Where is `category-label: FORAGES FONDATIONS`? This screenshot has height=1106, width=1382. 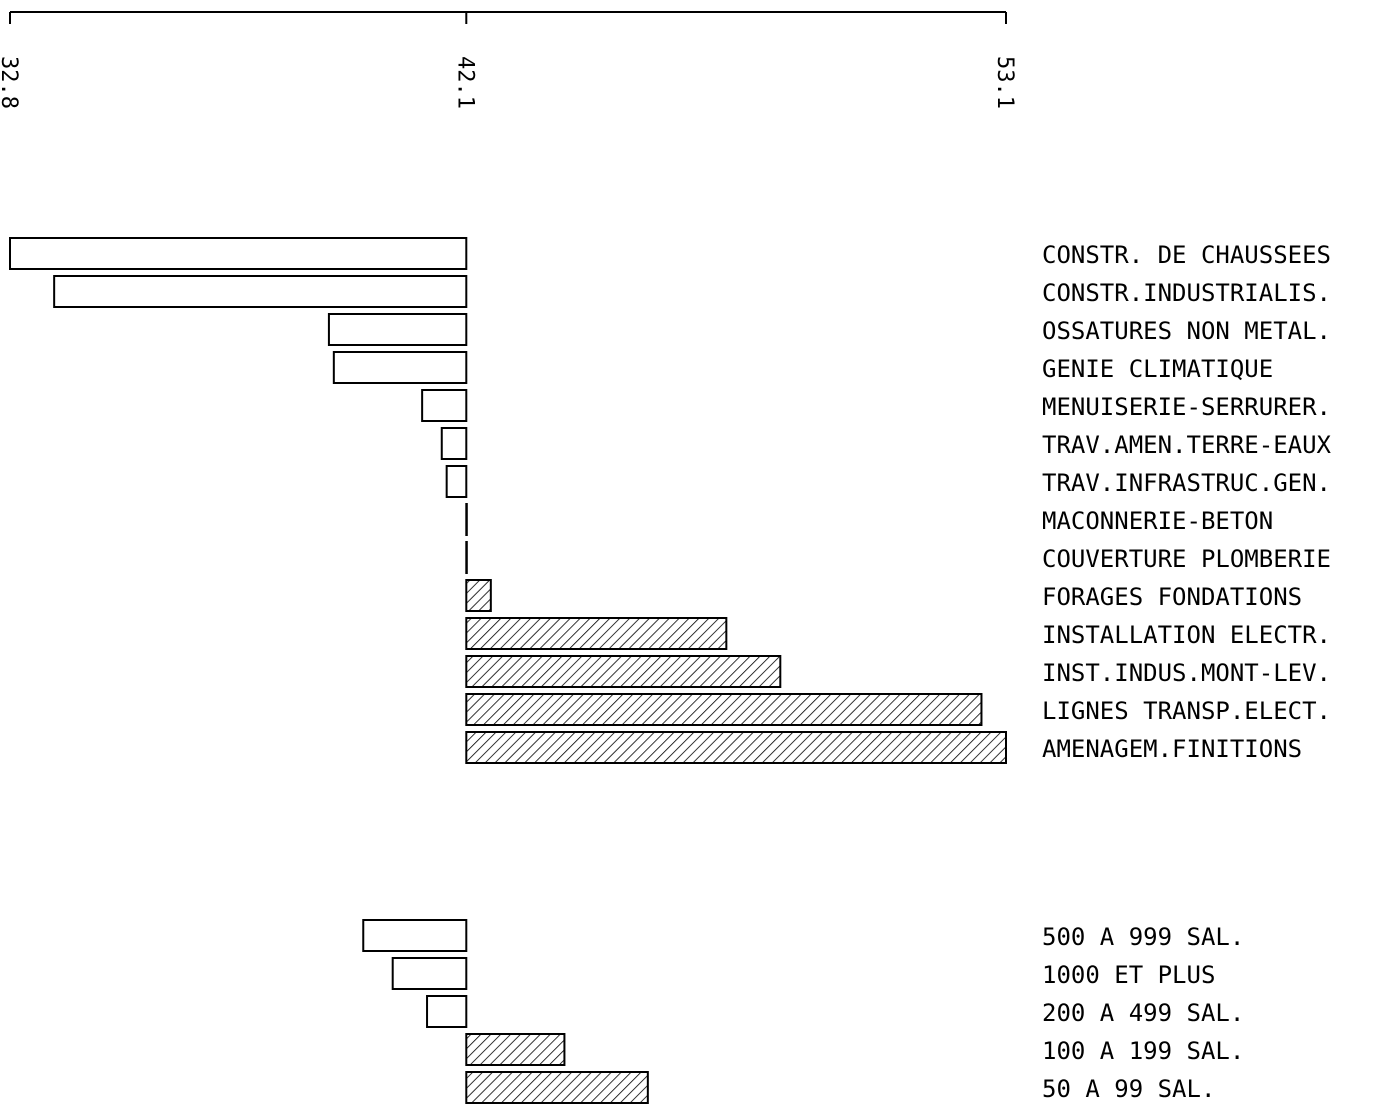 category-label: FORAGES FONDATIONS is located at coordinates (1172, 597).